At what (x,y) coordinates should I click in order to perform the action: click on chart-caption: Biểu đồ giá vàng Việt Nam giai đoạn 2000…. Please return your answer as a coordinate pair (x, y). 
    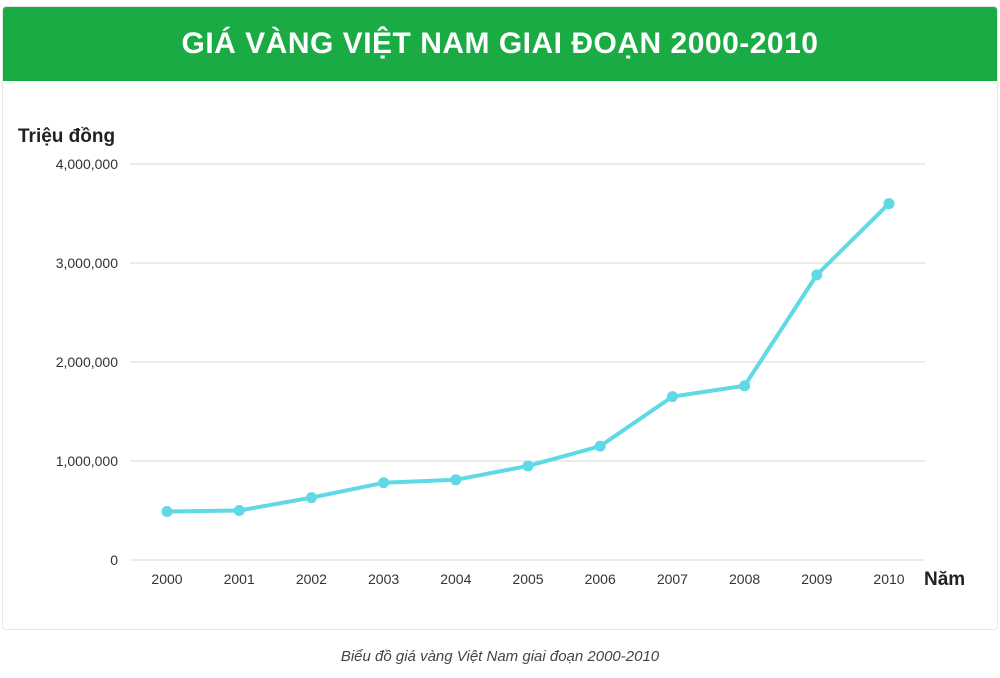
    Looking at the image, I should click on (500, 656).